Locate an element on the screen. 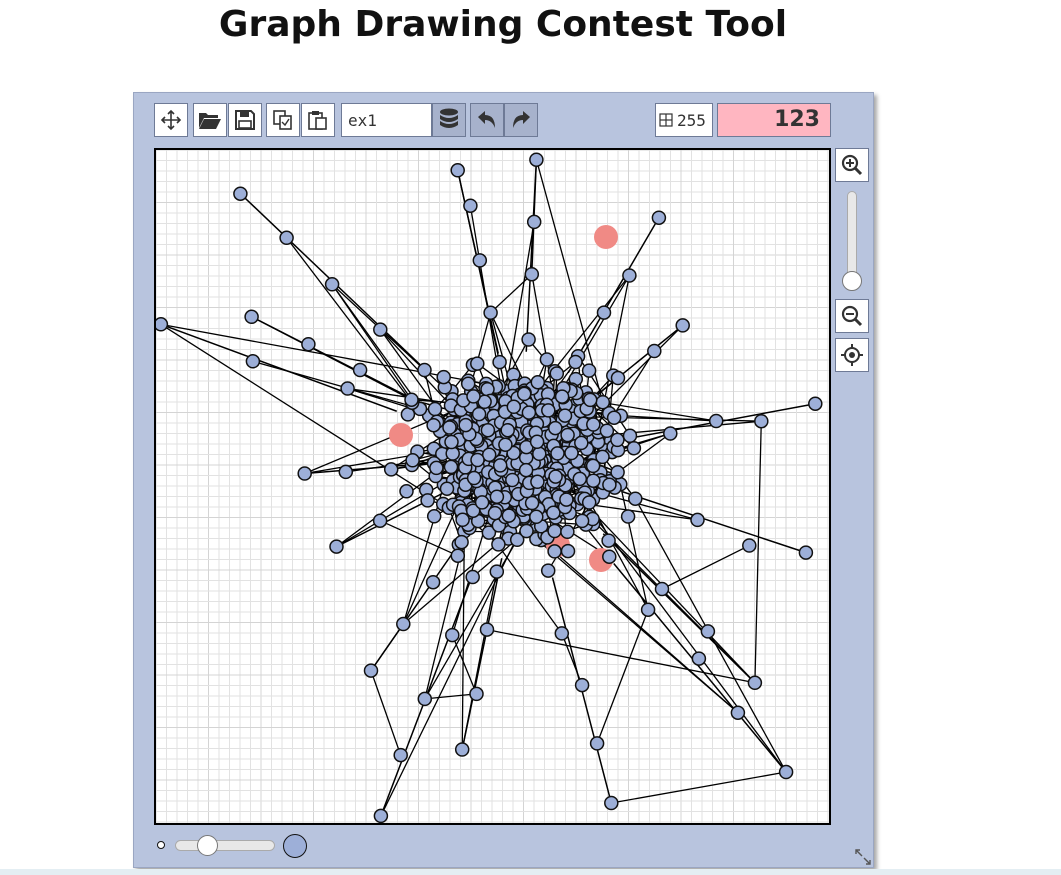 Image resolution: width=1061 pixels, height=875 pixels. open-button is located at coordinates (210, 120).